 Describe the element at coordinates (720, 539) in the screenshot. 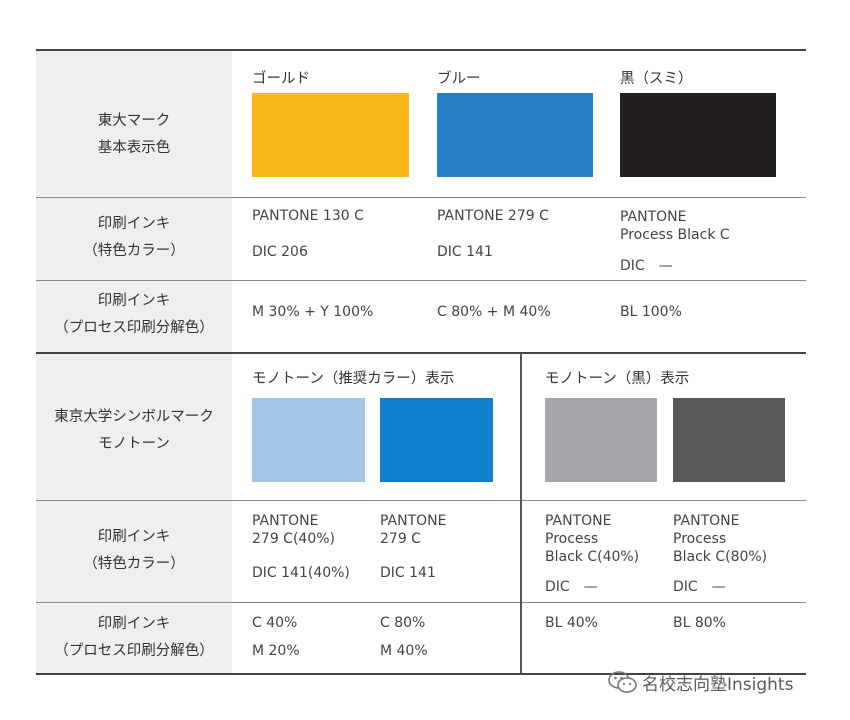

I see `pantone-black-80: PANTONE Process Black C(80%)` at that location.